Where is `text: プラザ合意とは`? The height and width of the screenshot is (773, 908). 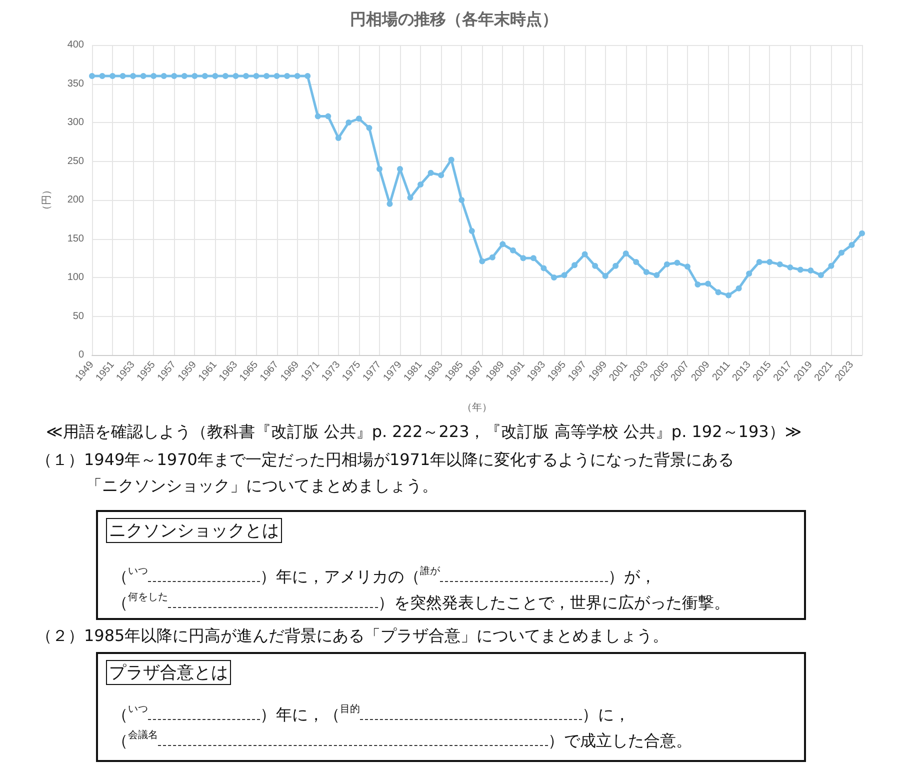
text: プラザ合意とは is located at coordinates (168, 672).